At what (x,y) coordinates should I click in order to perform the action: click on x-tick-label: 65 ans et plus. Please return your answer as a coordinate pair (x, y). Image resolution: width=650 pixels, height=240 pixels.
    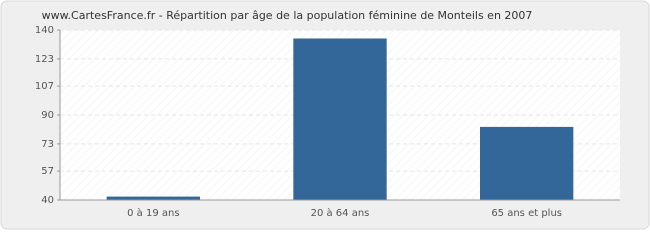
    Looking at the image, I should click on (526, 213).